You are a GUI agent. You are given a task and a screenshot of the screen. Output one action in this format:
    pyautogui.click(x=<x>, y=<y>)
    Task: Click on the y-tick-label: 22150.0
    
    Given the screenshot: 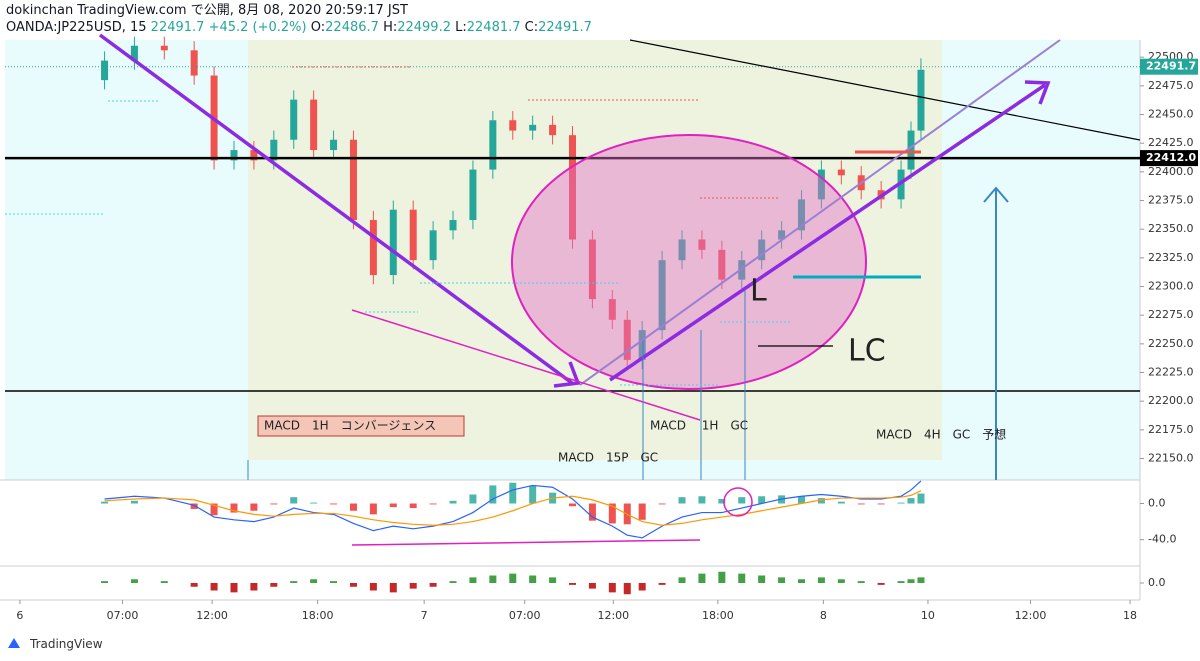 What is the action you would take?
    pyautogui.click(x=1171, y=458)
    